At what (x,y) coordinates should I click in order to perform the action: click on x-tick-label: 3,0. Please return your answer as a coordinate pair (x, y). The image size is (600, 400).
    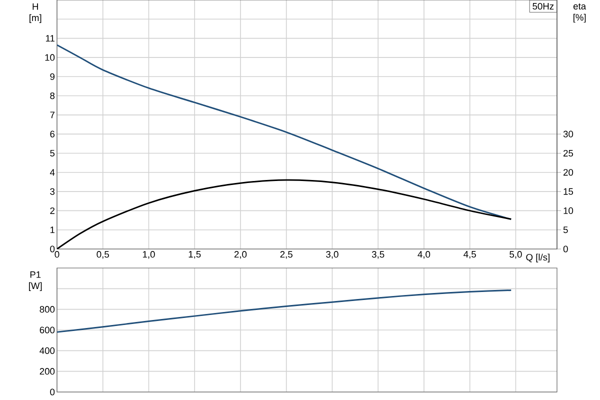
    Looking at the image, I should click on (332, 255).